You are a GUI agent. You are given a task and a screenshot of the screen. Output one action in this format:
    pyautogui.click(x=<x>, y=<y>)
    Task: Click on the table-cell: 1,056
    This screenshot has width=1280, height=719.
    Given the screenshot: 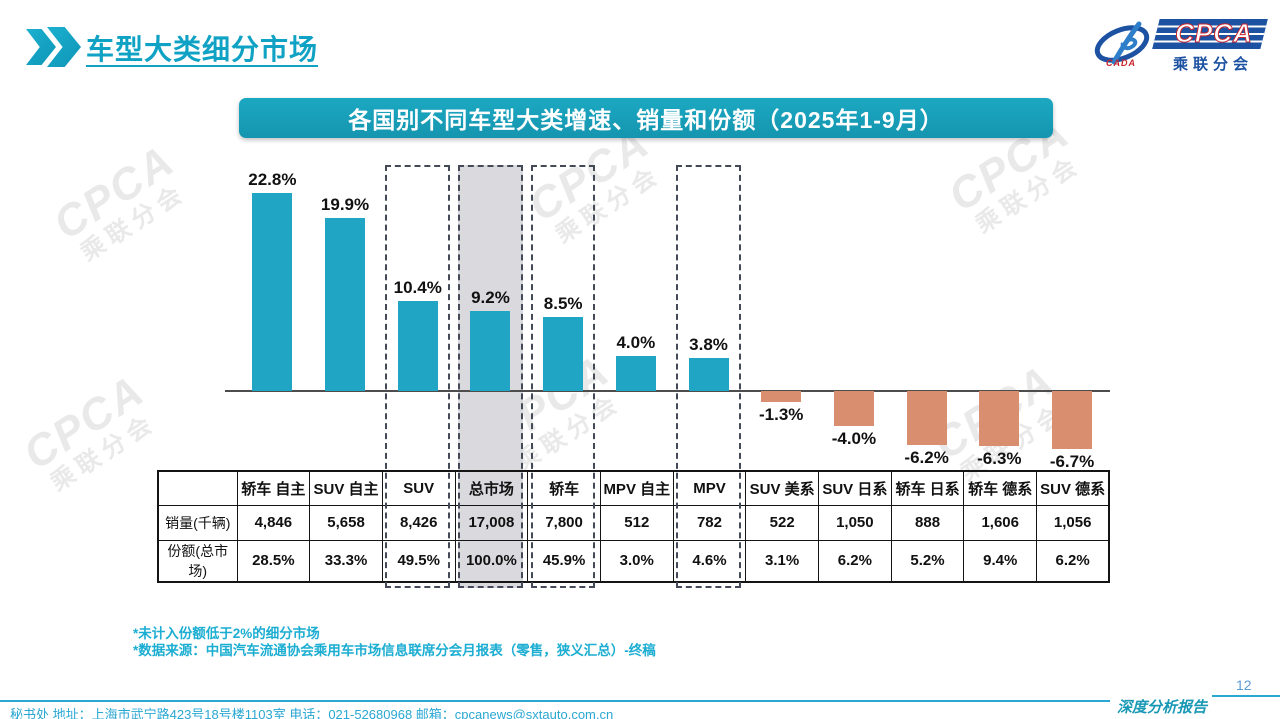 What is the action you would take?
    pyautogui.click(x=1073, y=522)
    